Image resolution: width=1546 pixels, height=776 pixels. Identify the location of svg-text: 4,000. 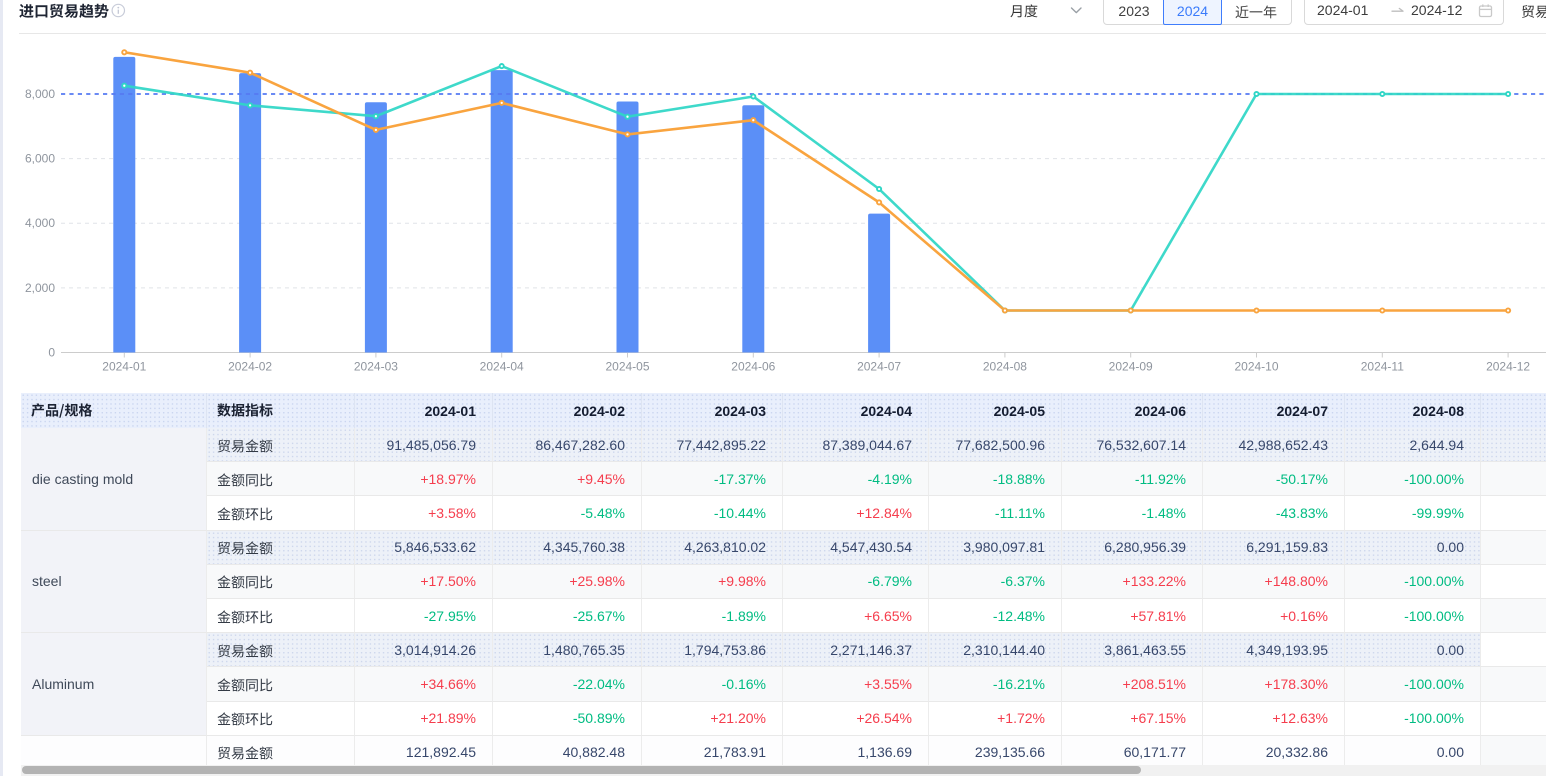
(40, 223).